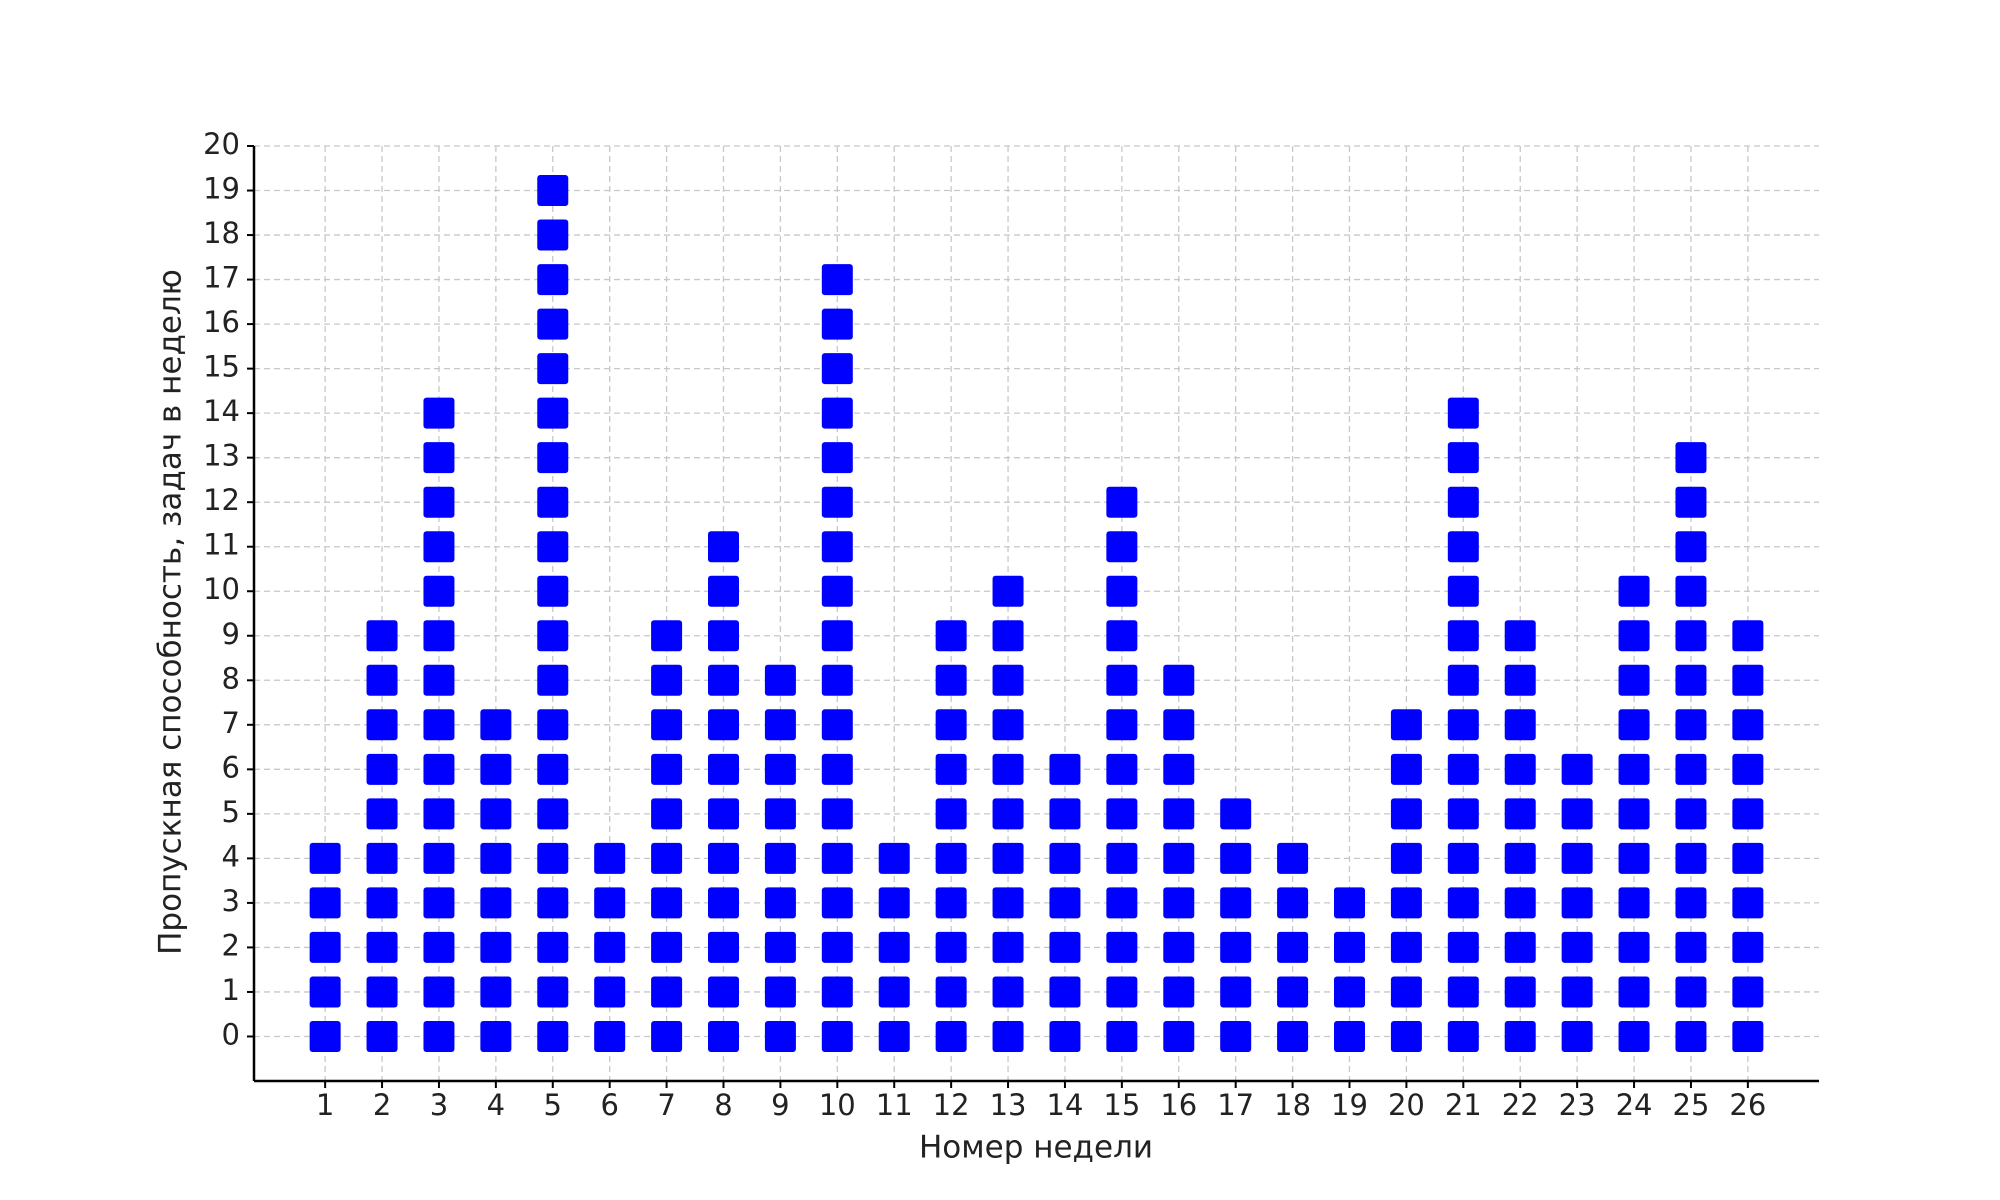 The width and height of the screenshot is (2000, 1200). I want to click on y-tick-label: 0, so click(231, 1034).